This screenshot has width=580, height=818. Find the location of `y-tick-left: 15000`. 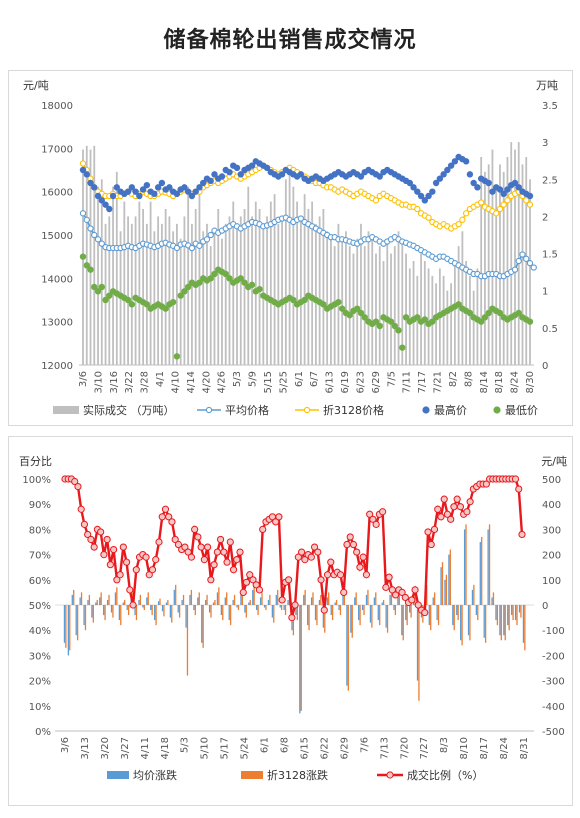

y-tick-left: 15000 is located at coordinates (57, 236).